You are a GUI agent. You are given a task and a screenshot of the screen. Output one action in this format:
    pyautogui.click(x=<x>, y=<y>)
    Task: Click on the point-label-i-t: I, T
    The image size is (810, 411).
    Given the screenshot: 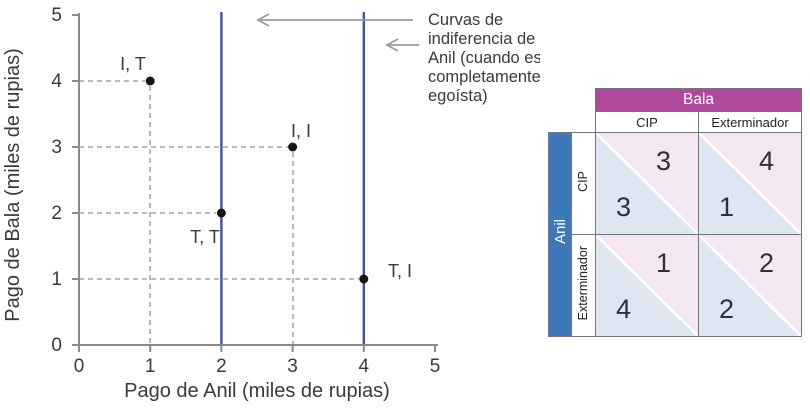 What is the action you would take?
    pyautogui.click(x=133, y=64)
    